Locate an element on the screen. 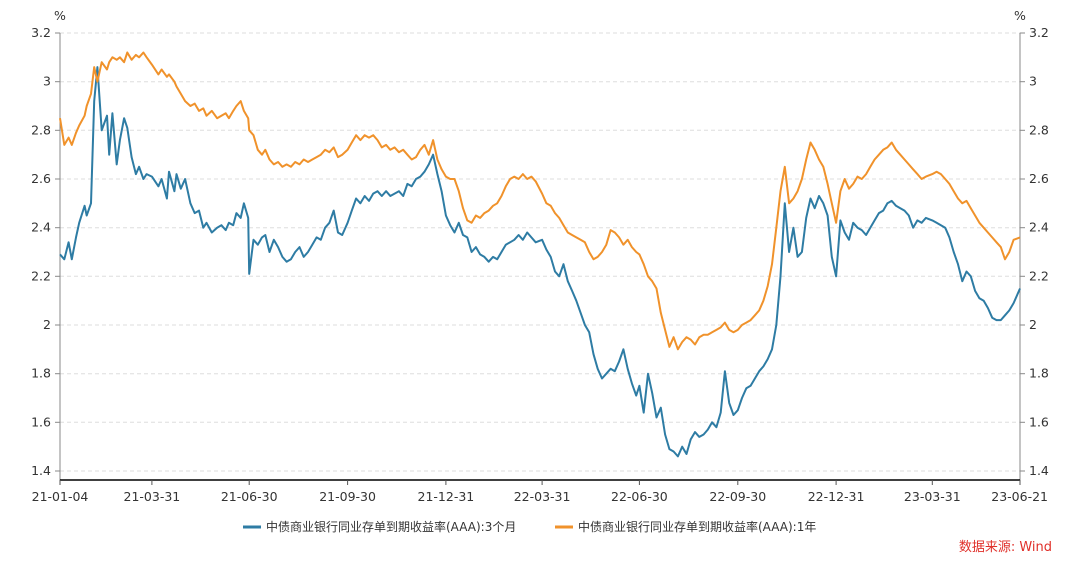 The height and width of the screenshot is (567, 1080). left-unit-label: % is located at coordinates (60, 15).